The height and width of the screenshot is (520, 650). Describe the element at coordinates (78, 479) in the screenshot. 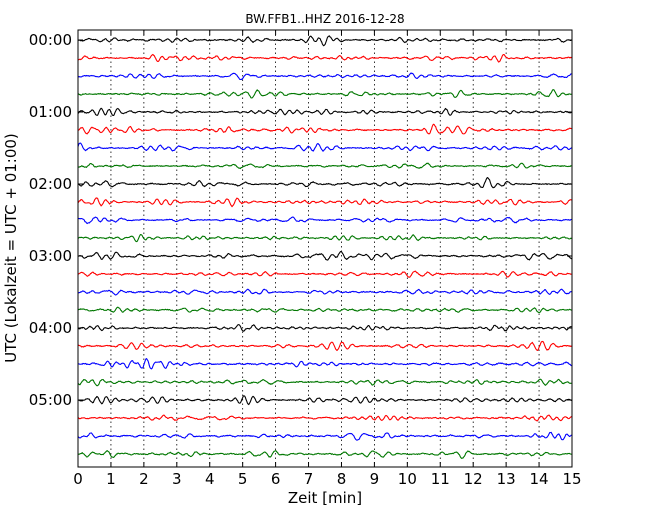

I see `x-tick-label: 0` at that location.